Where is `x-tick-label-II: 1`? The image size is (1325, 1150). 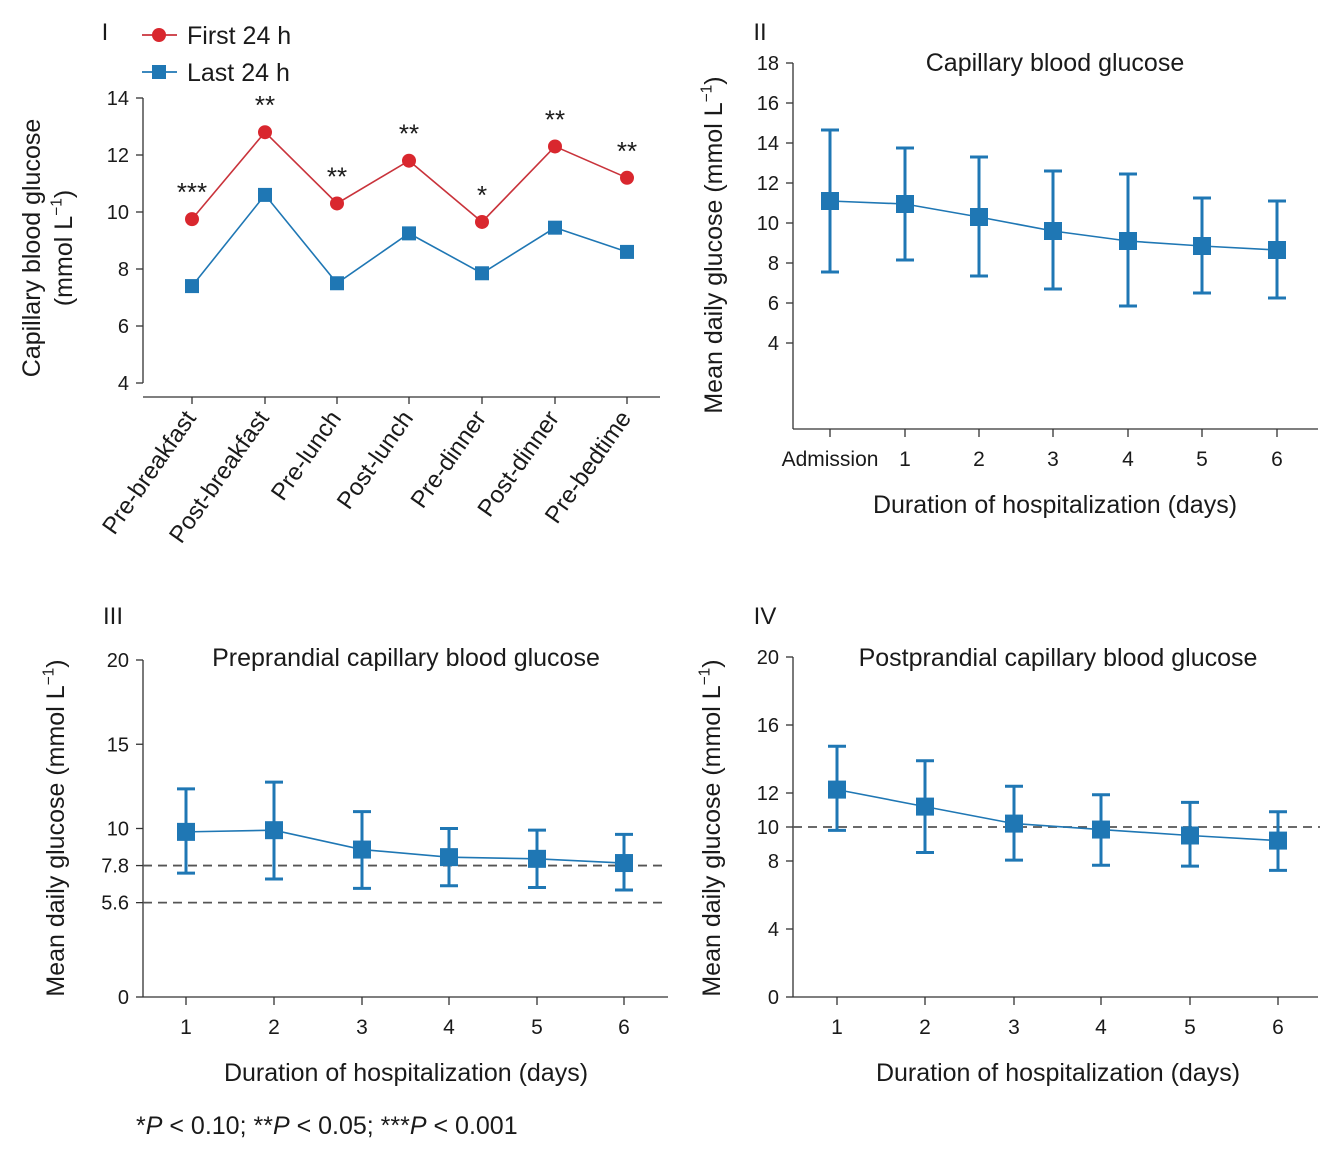
x-tick-label-II: 1 is located at coordinates (905, 459).